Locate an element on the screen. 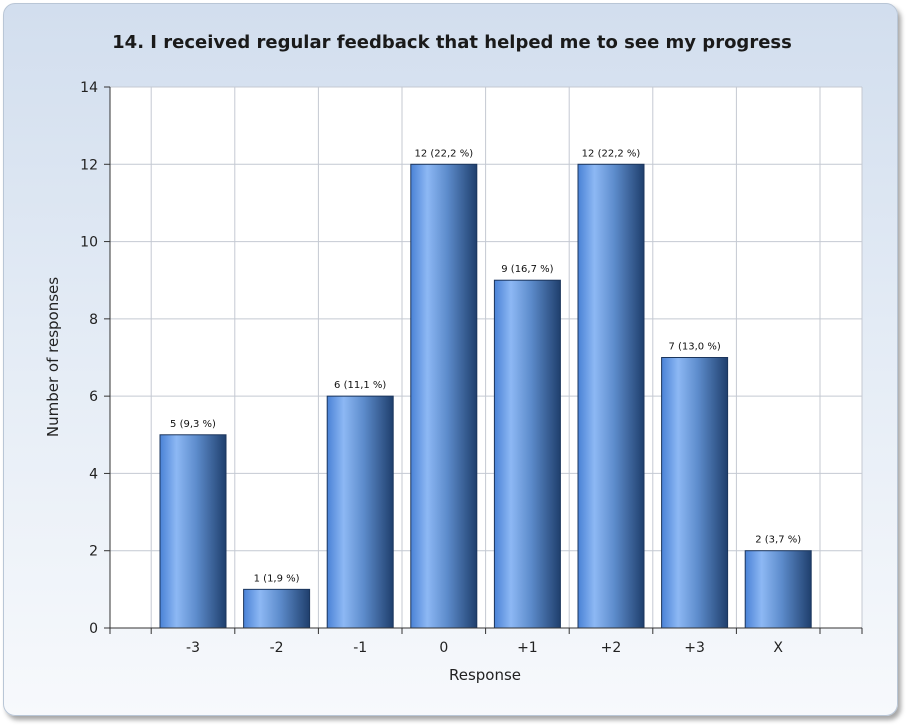 Image resolution: width=906 pixels, height=725 pixels. data-label-0: 12 (22,2 %) is located at coordinates (443, 153).